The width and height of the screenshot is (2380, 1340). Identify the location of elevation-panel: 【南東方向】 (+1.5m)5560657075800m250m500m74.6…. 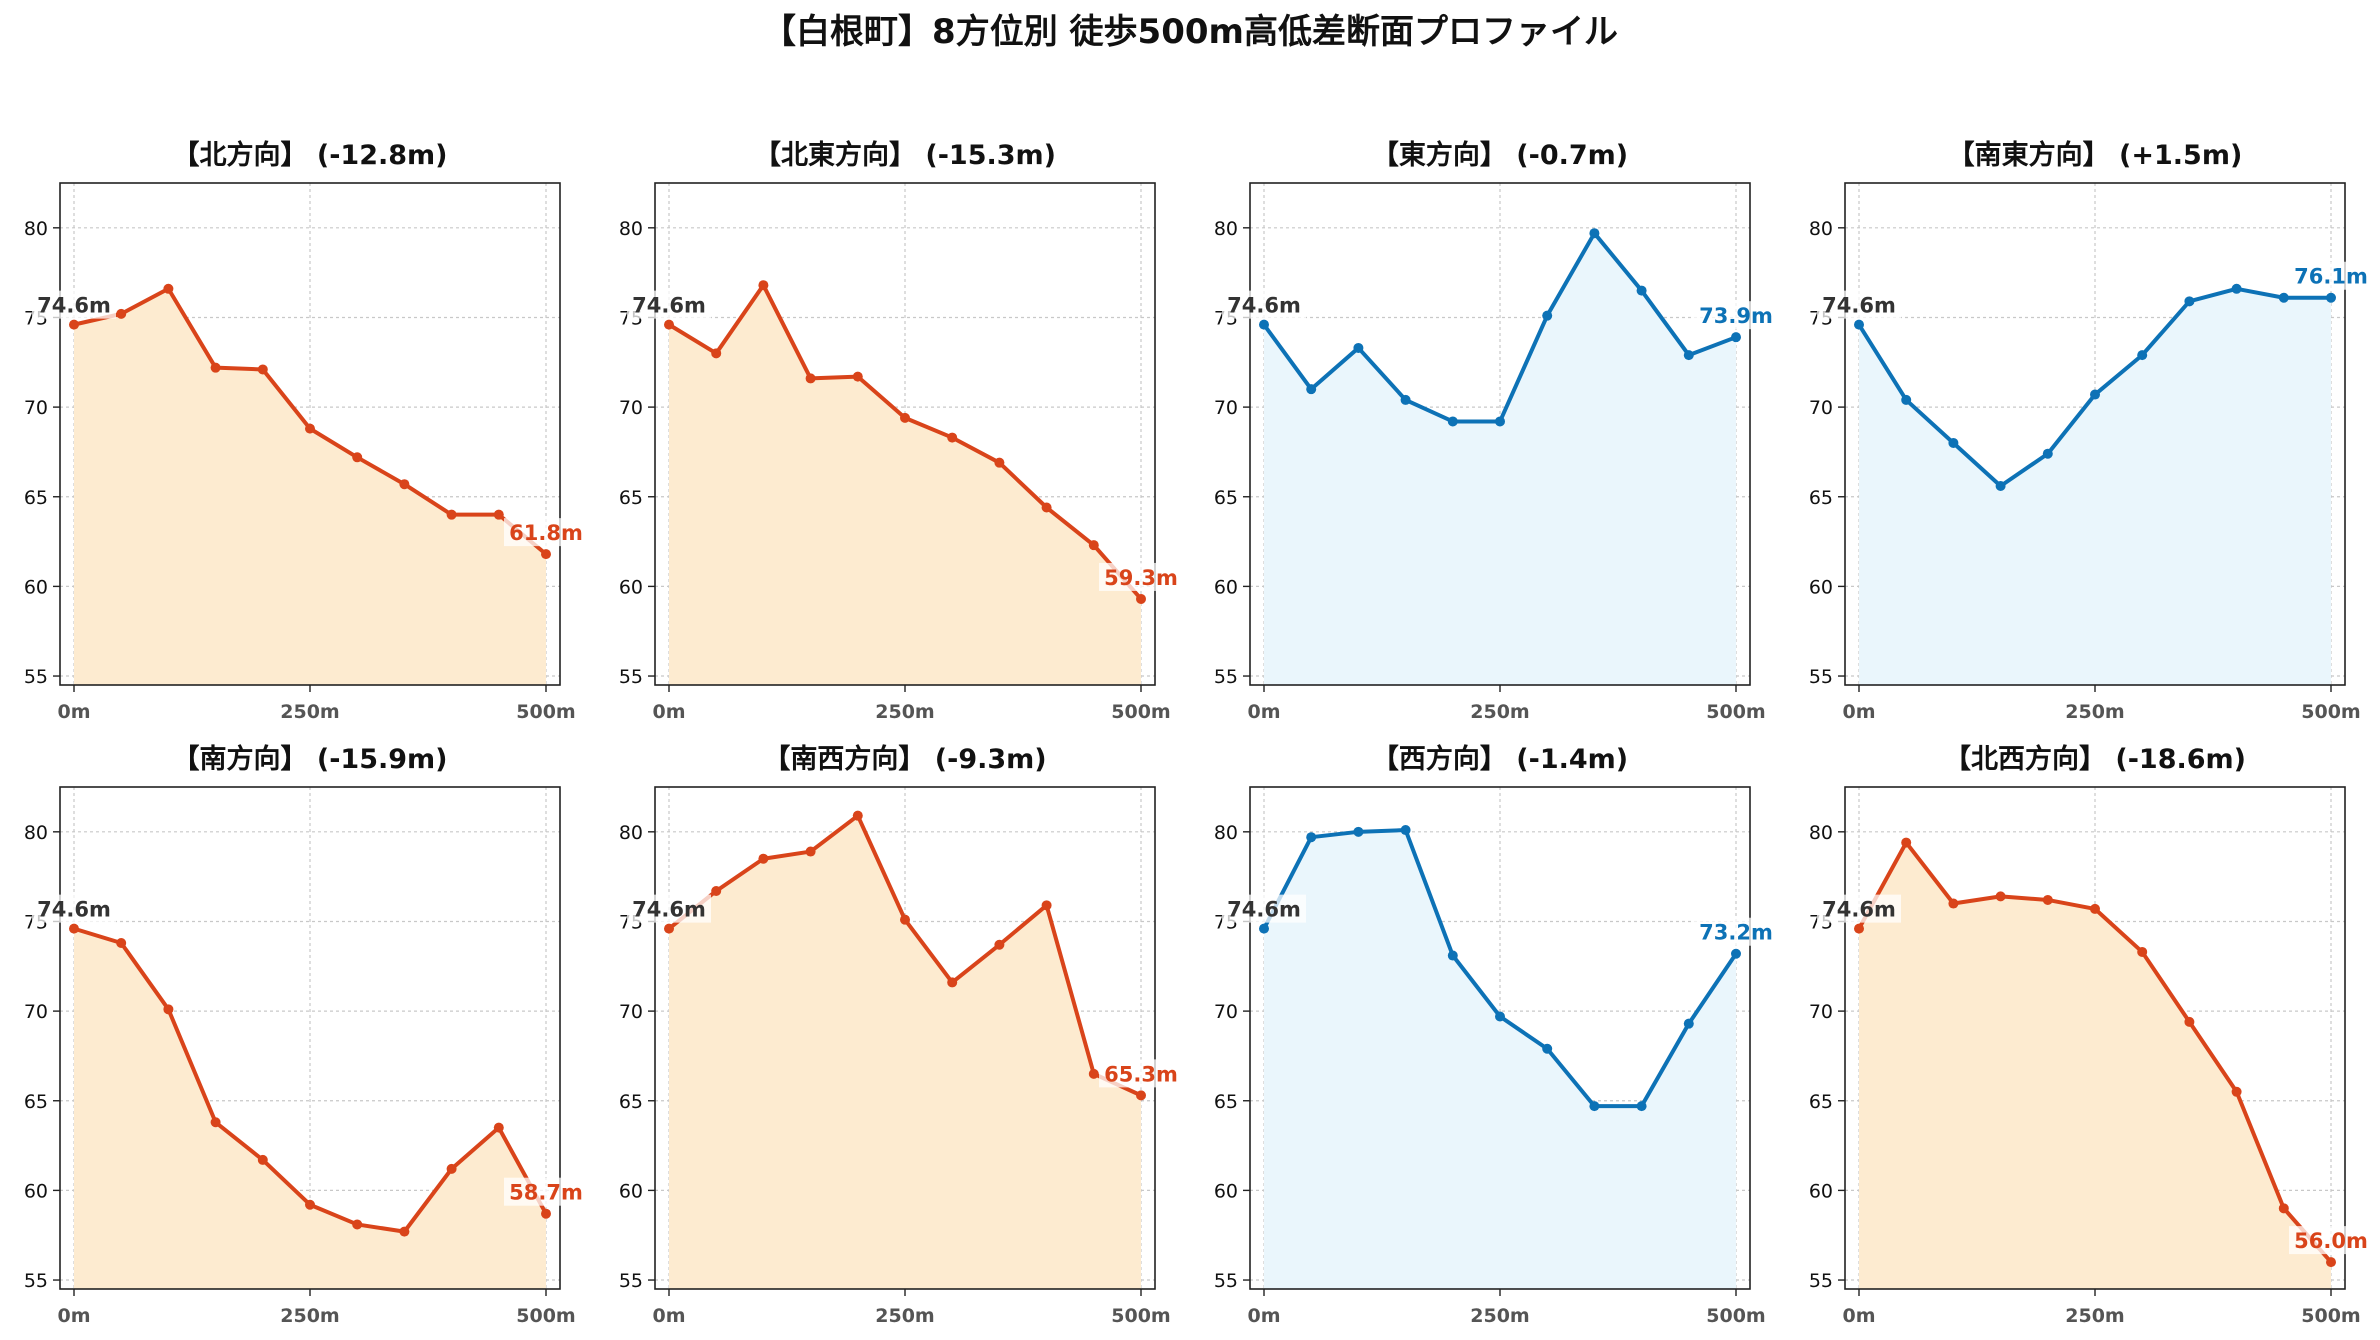
(2091, 431).